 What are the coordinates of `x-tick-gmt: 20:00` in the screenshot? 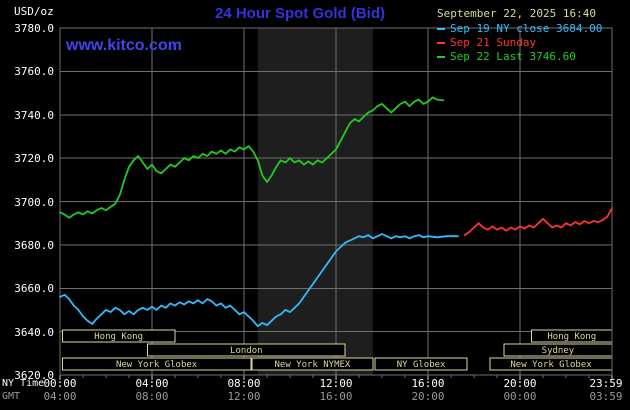 It's located at (428, 396).